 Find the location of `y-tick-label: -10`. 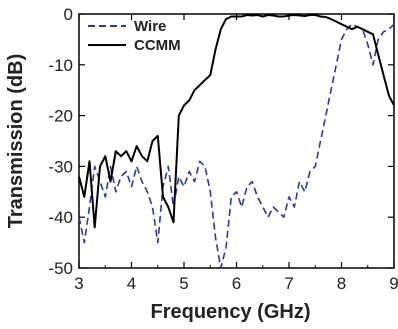

y-tick-label: -10 is located at coordinates (60, 65).